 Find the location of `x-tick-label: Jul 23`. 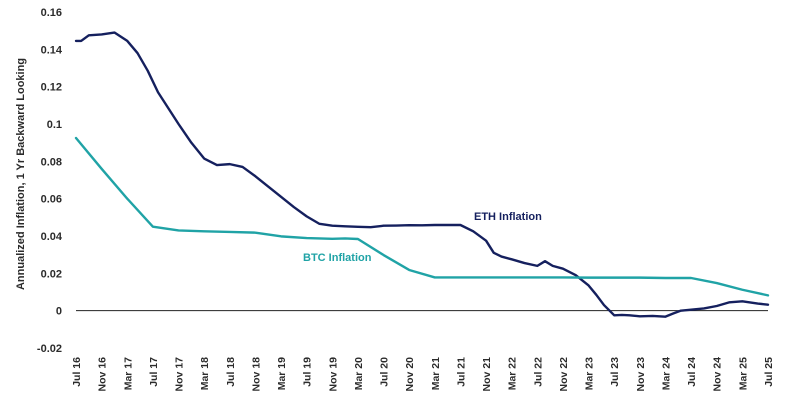

x-tick-label: Jul 23 is located at coordinates (615, 372).